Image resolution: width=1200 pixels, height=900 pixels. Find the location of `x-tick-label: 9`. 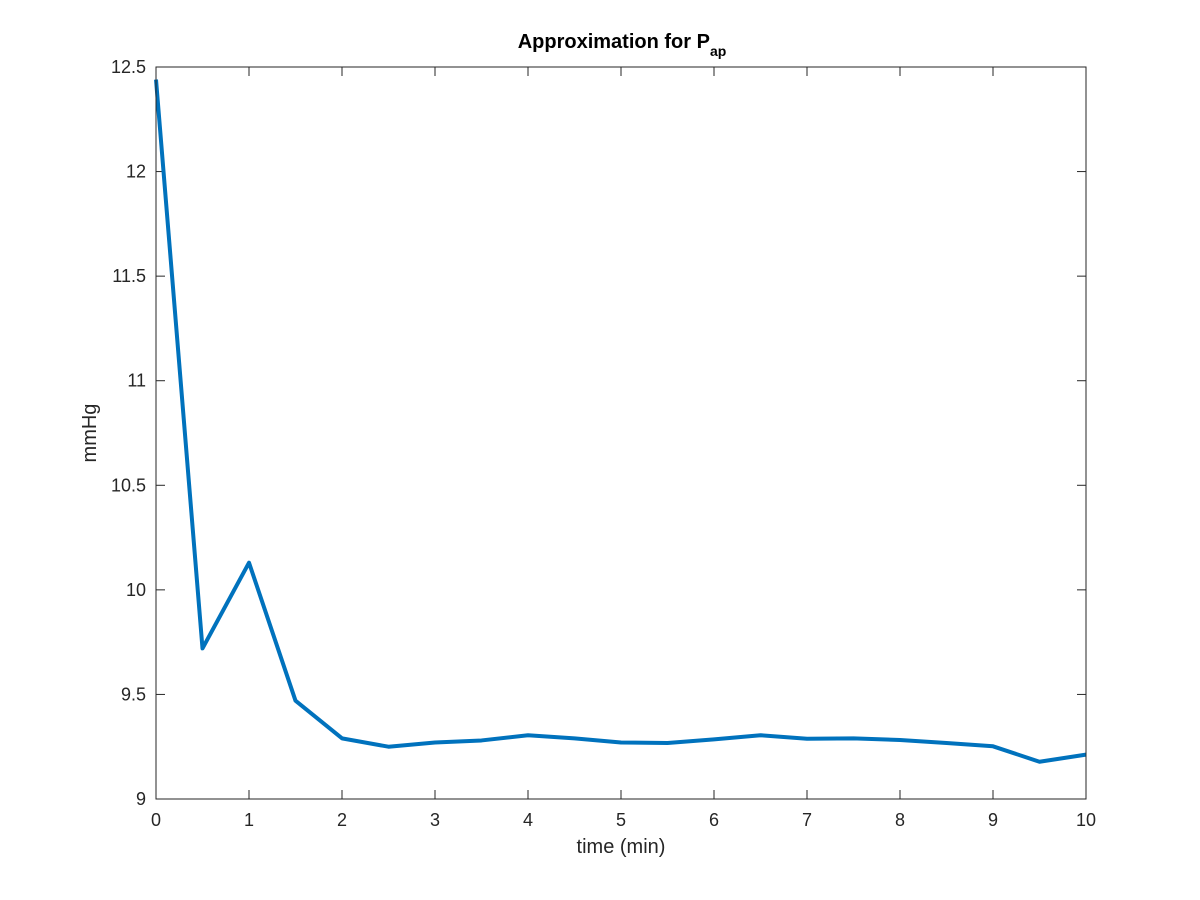

x-tick-label: 9 is located at coordinates (993, 820).